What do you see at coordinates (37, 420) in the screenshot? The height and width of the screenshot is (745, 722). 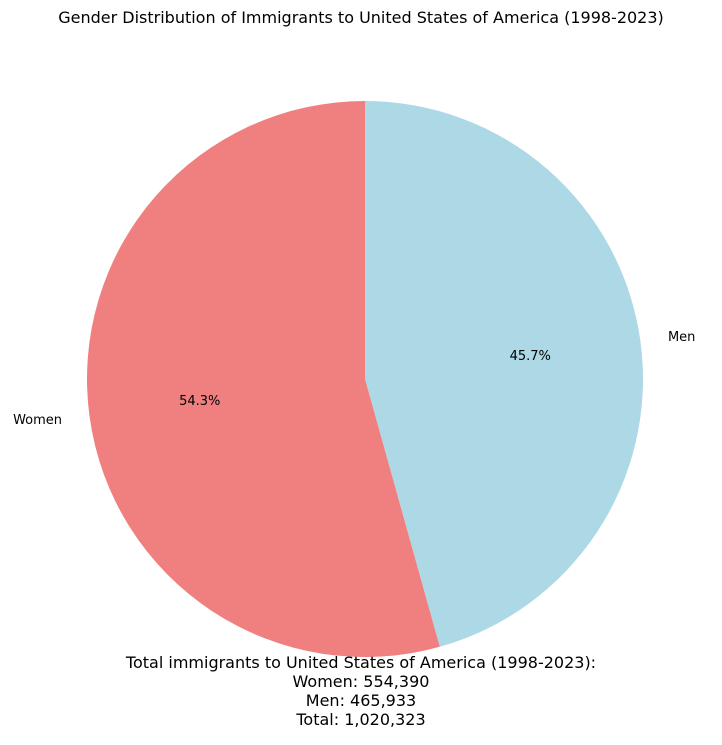 I see `category-label-women: Women` at bounding box center [37, 420].